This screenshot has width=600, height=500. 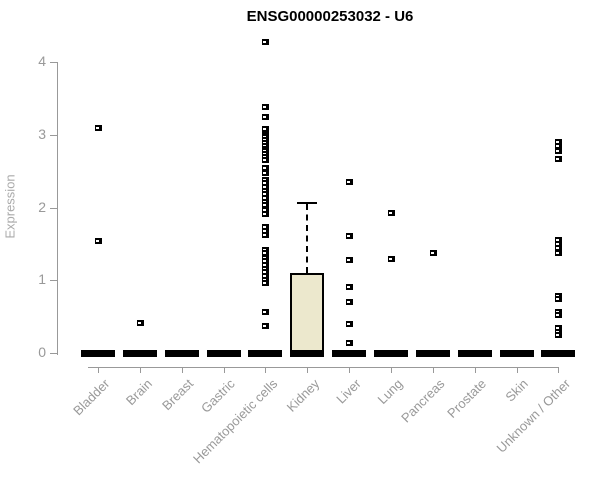 What do you see at coordinates (42, 61) in the screenshot?
I see `y-tick-label: 4` at bounding box center [42, 61].